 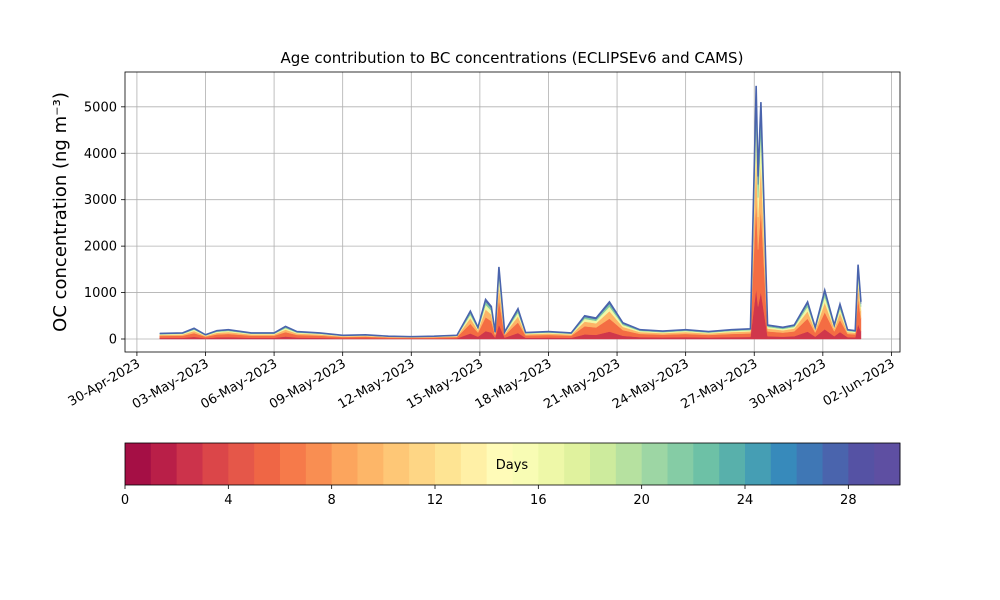 I want to click on colorbar-tick-label: 0, so click(x=125, y=500).